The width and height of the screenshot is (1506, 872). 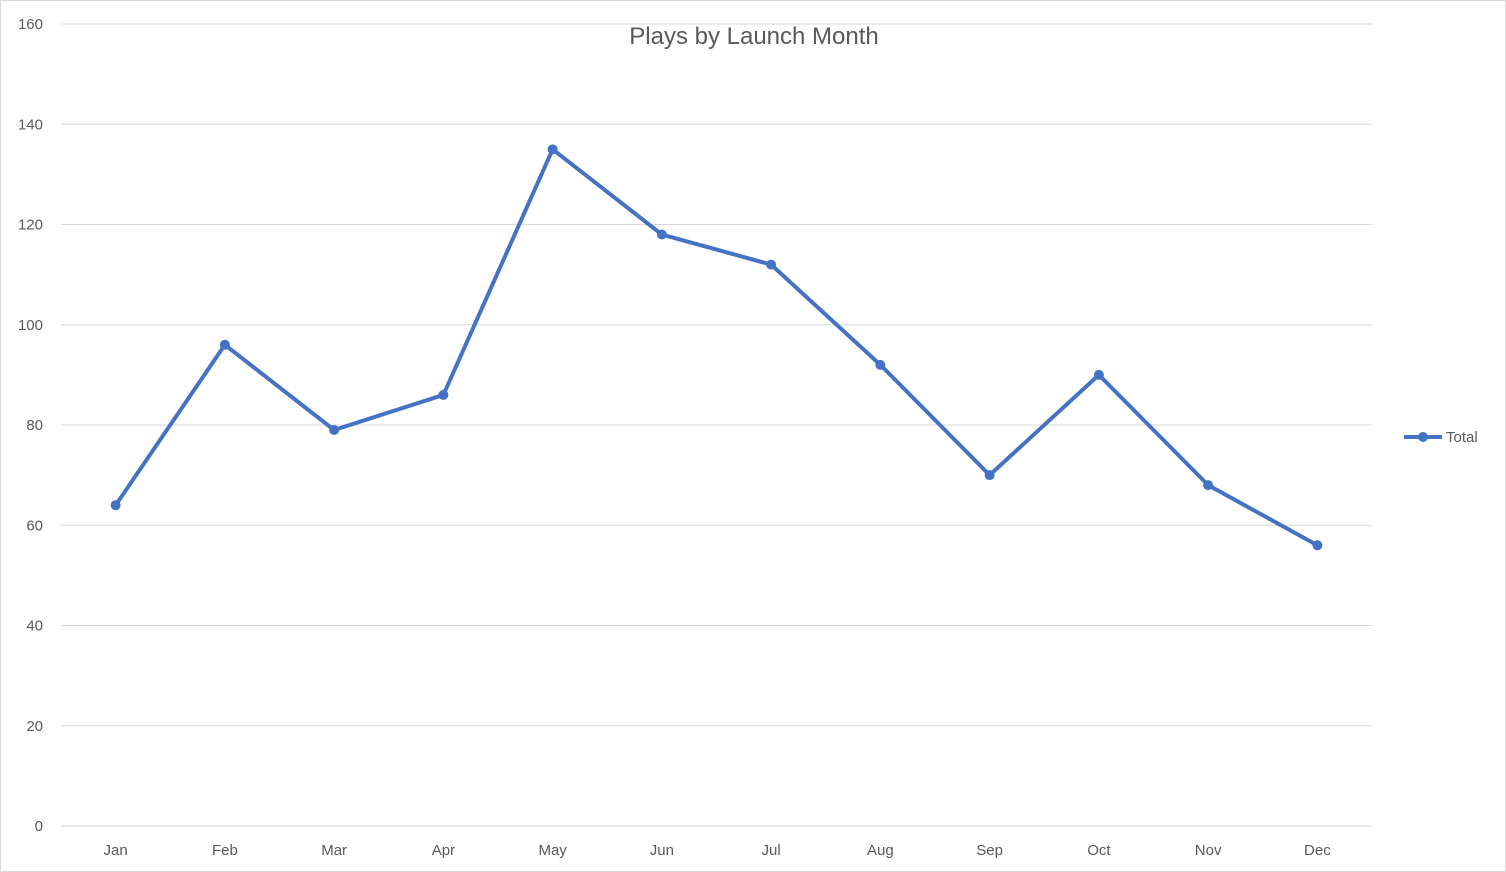 What do you see at coordinates (1423, 437) in the screenshot?
I see `legend-point-marker` at bounding box center [1423, 437].